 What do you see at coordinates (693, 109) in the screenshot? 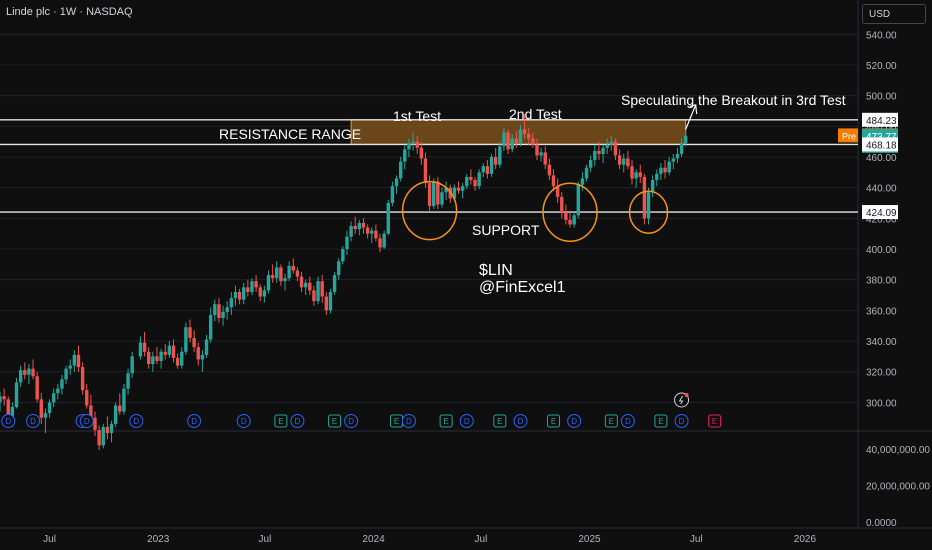
I see `breakout-arrowhead` at bounding box center [693, 109].